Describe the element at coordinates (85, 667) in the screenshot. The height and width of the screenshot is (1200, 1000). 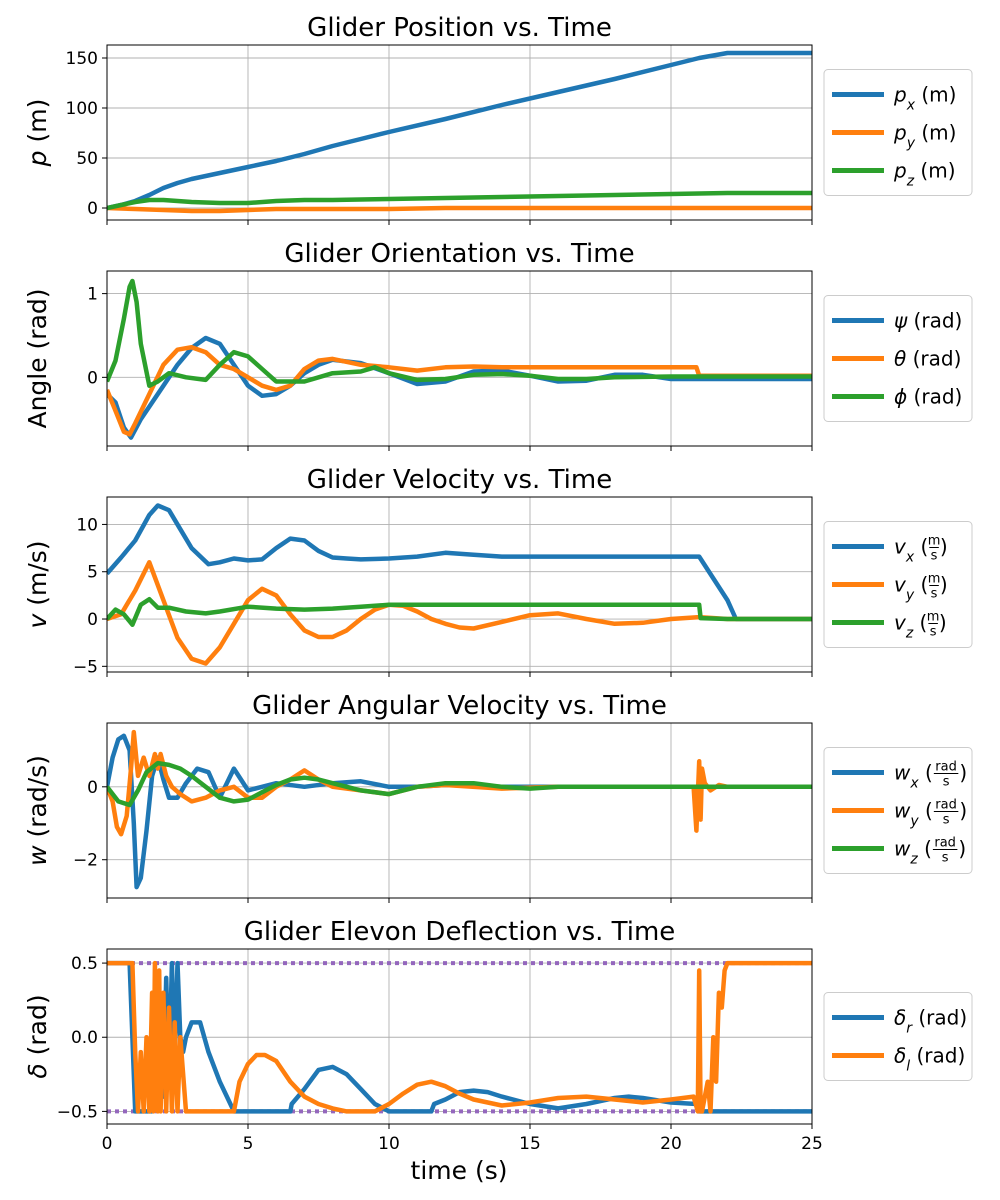
I see `y-tick-label: −5` at that location.